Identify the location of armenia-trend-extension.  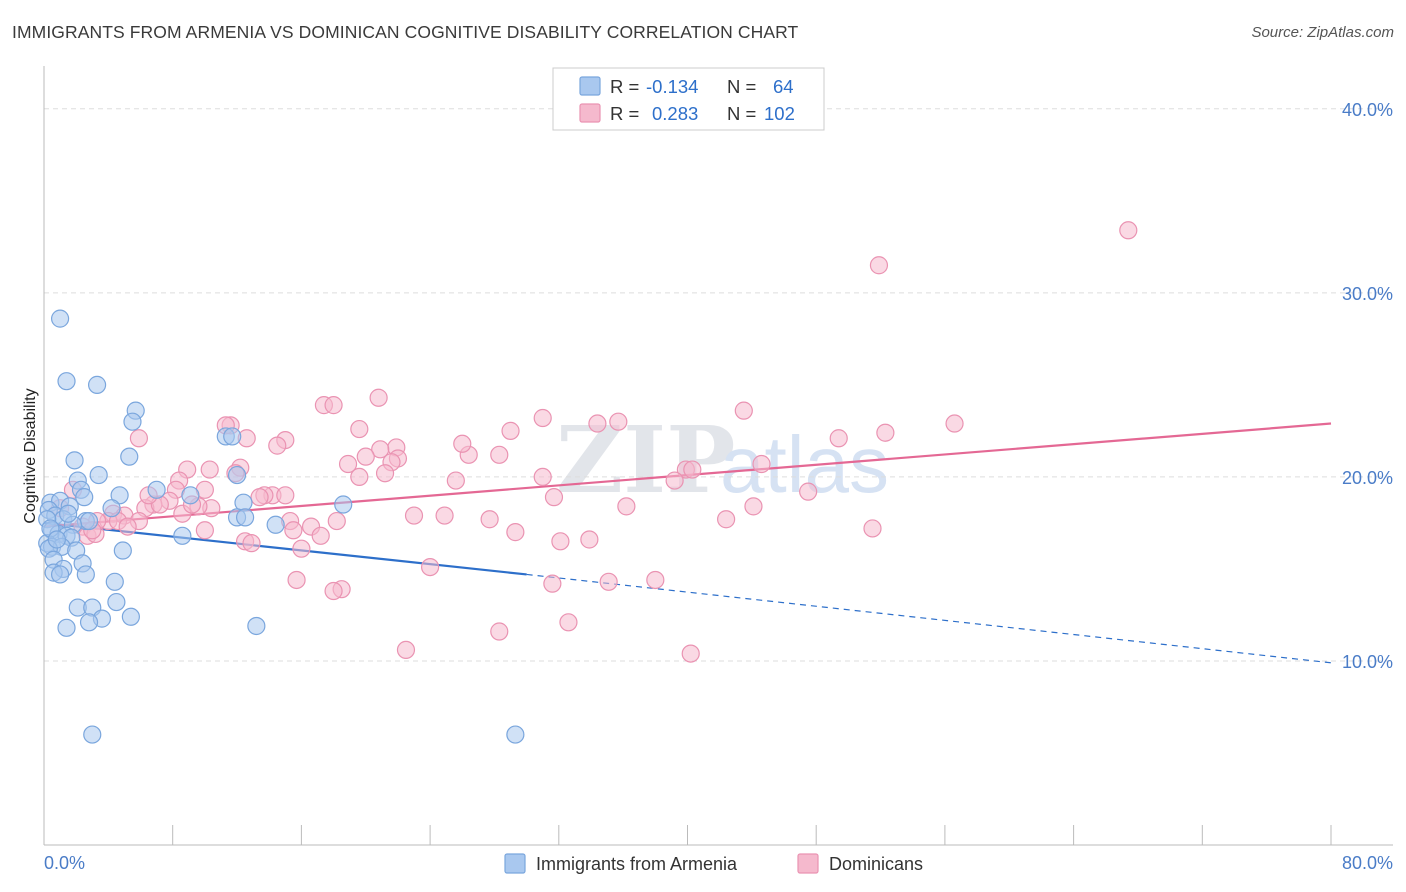
(929, 618).